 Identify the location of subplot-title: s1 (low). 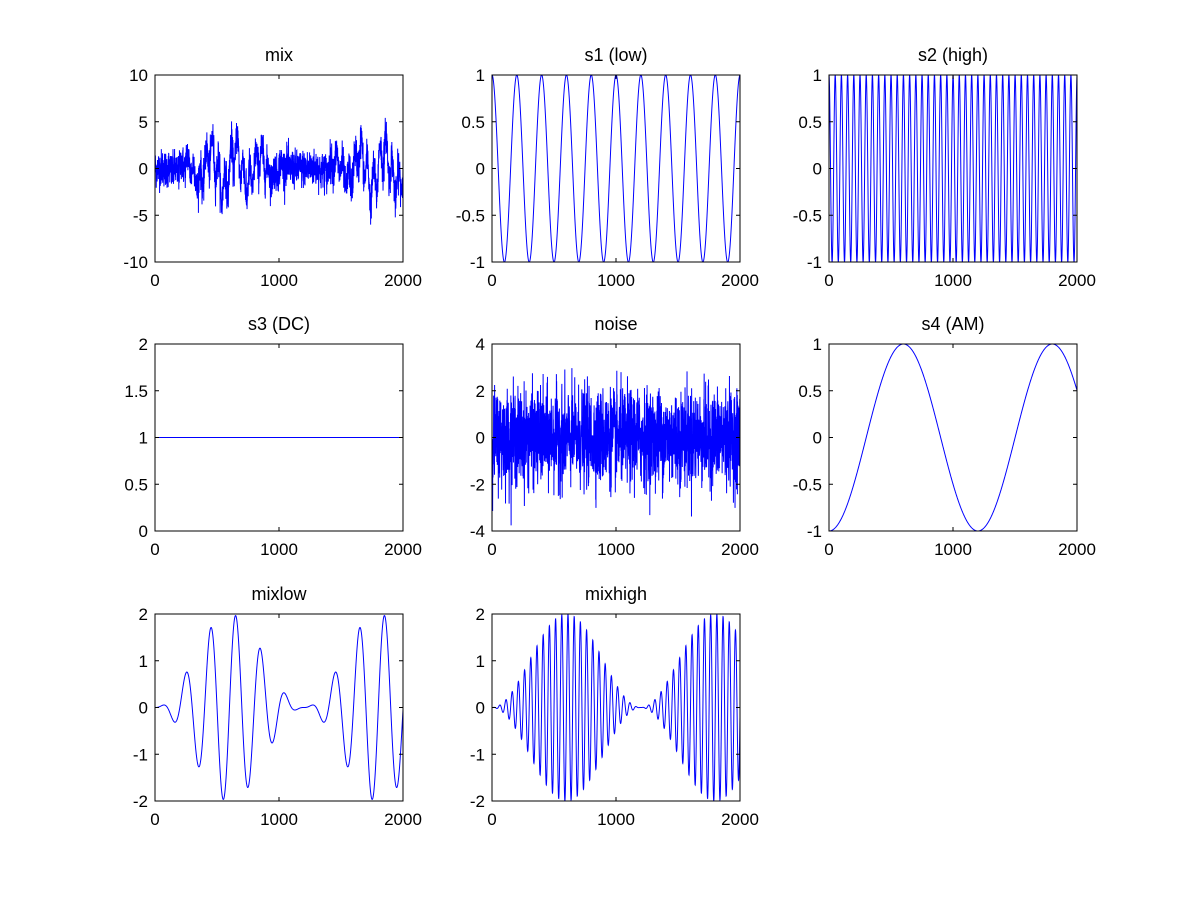
(615, 55).